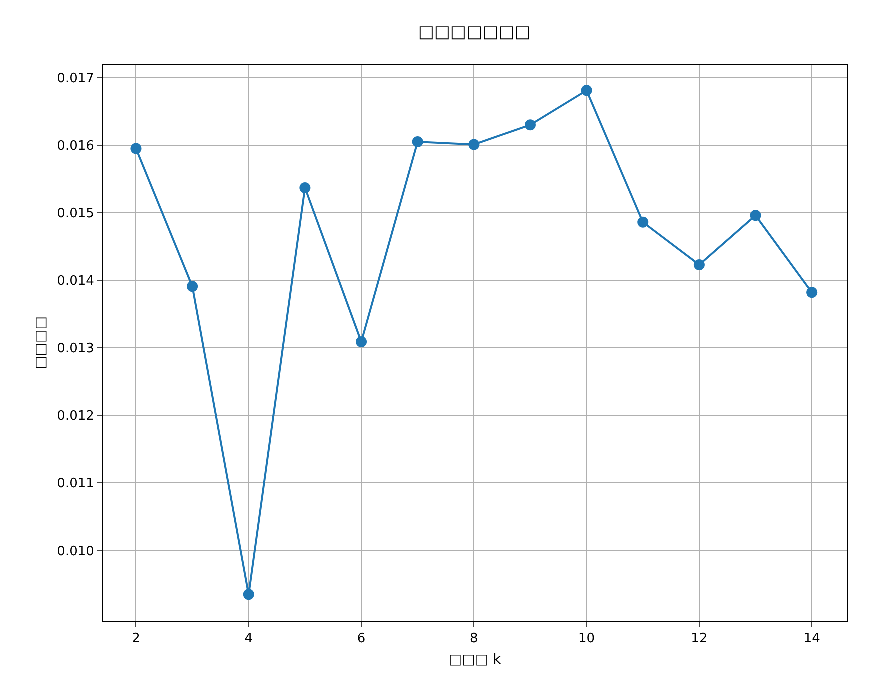 This screenshot has width=887, height=696. Describe the element at coordinates (699, 639) in the screenshot. I see `x-tick-label: 12` at that location.